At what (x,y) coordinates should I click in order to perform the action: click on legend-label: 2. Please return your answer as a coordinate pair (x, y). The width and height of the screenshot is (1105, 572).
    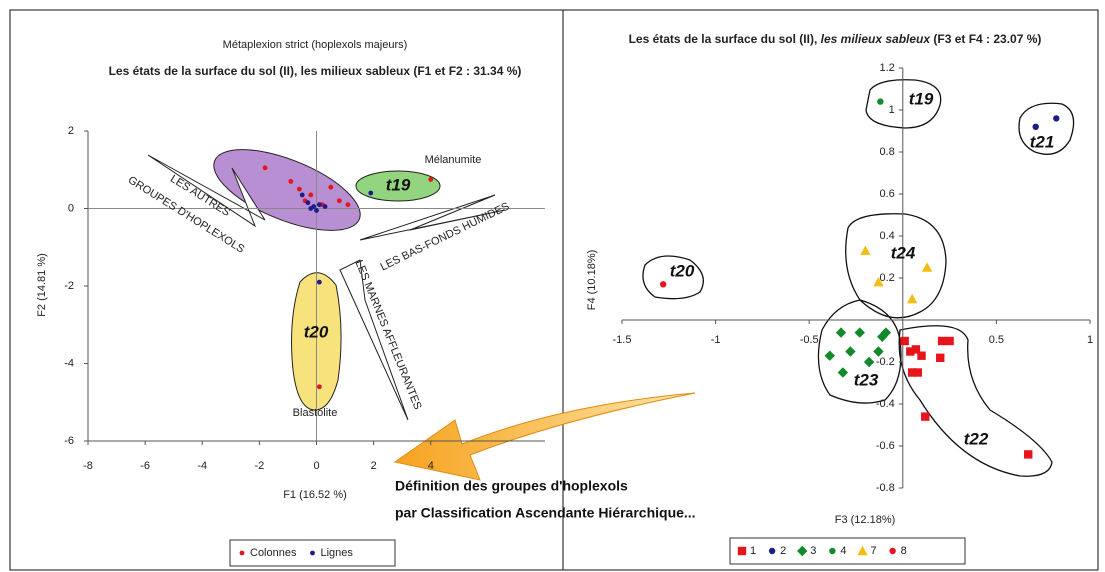
    Looking at the image, I should click on (783, 551).